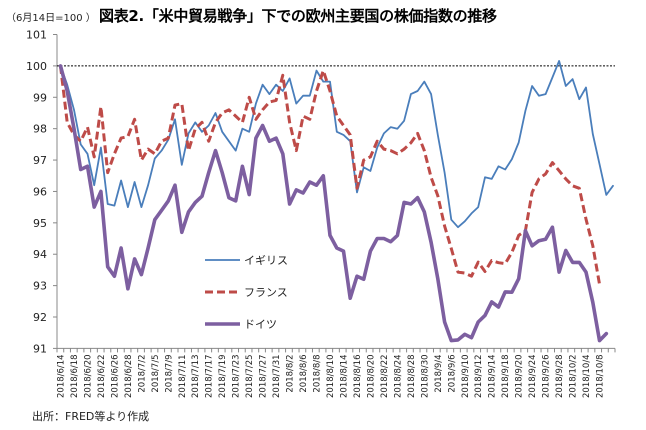 This screenshot has height=430, width=646. Describe the element at coordinates (40, 160) in the screenshot. I see `y-tick-label: 97` at that location.